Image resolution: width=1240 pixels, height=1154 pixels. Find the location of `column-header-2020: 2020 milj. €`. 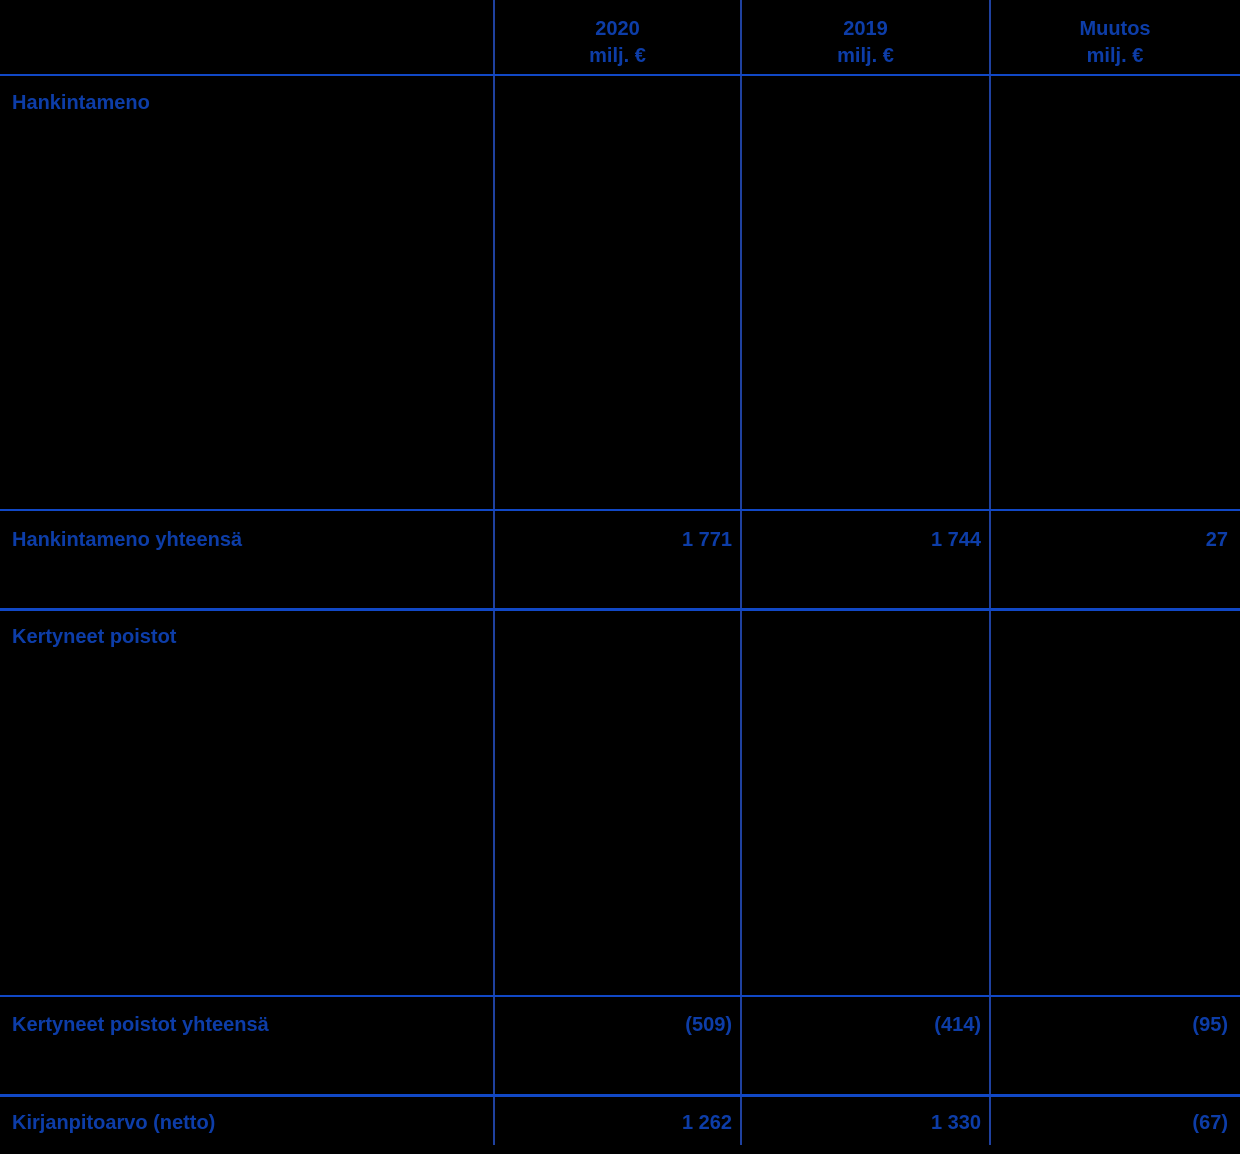

column-header-2020: 2020 milj. € is located at coordinates (617, 43).